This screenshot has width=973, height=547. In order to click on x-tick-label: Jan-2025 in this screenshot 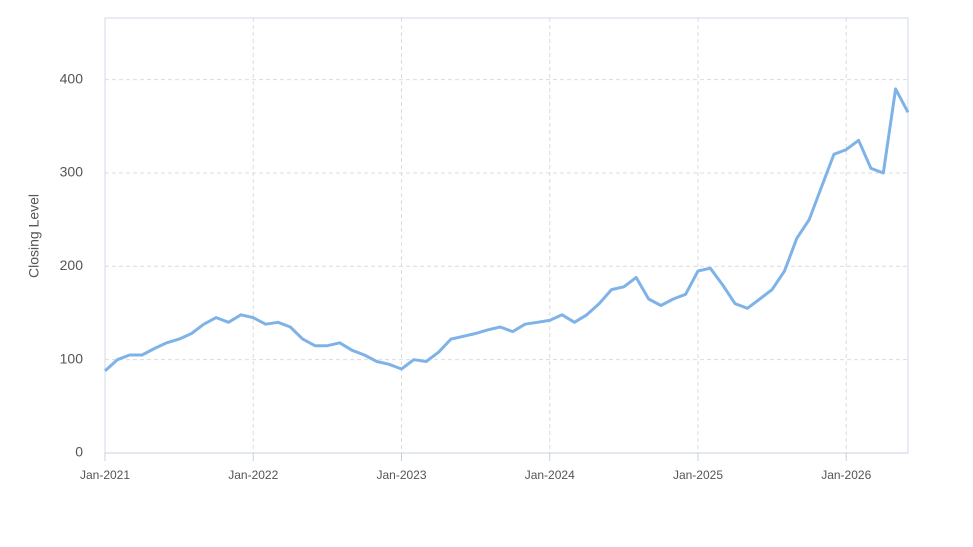, I will do `click(698, 475)`.